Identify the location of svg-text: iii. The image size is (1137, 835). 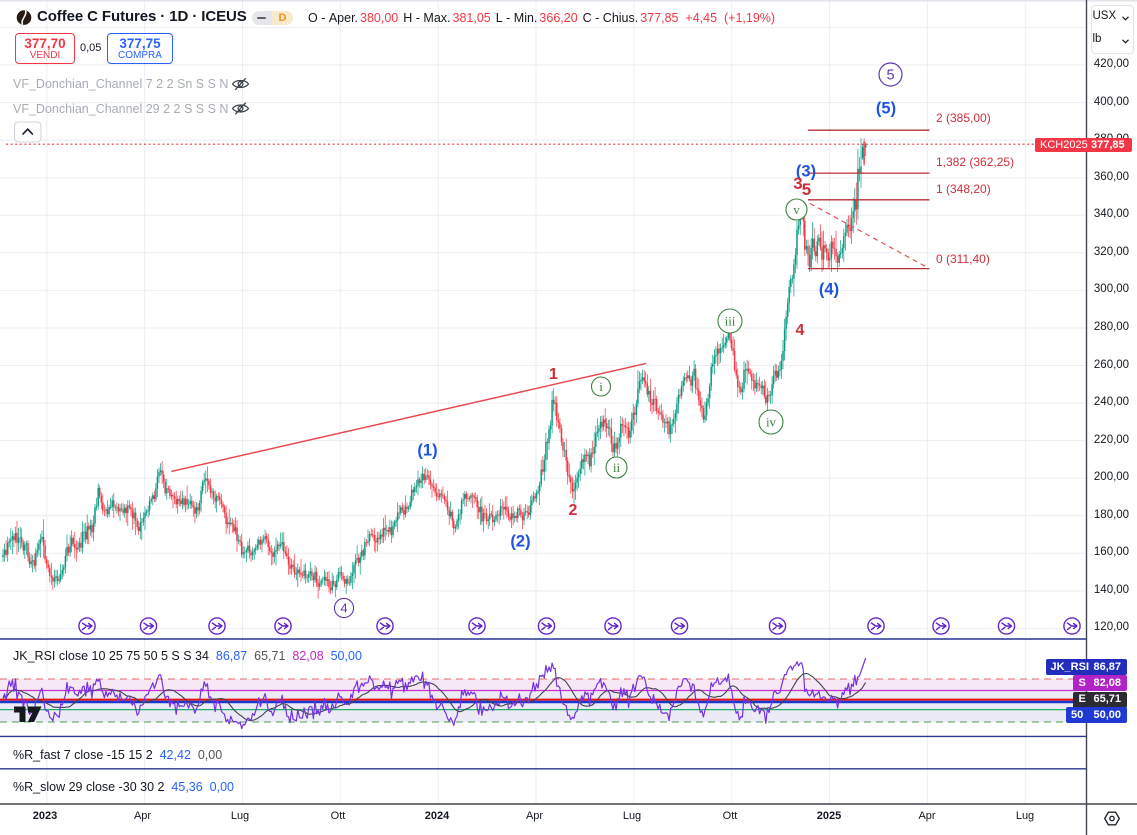
(730, 321).